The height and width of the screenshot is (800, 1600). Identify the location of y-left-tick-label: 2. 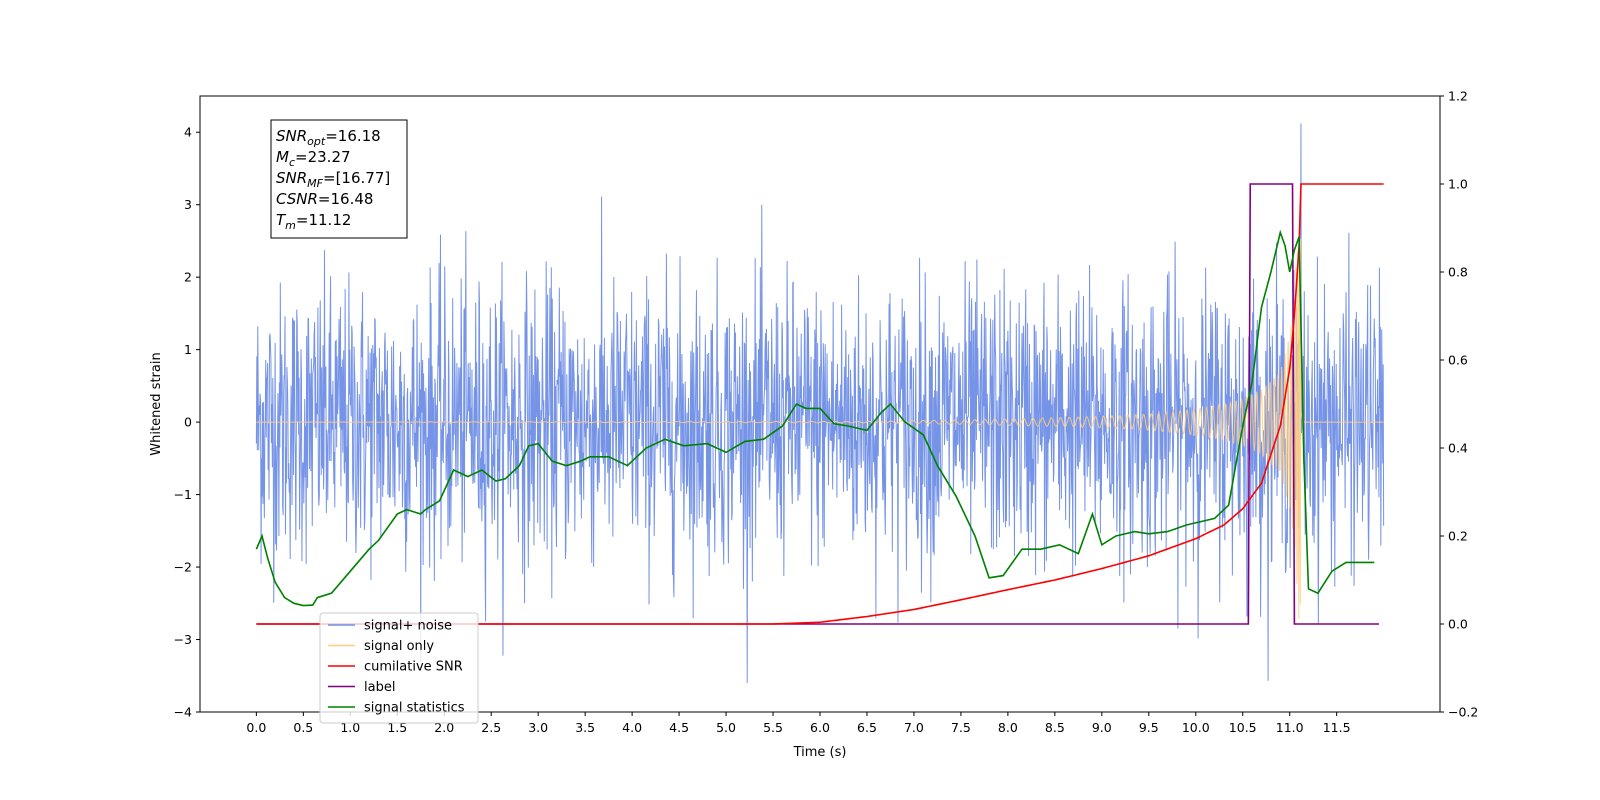
(188, 277).